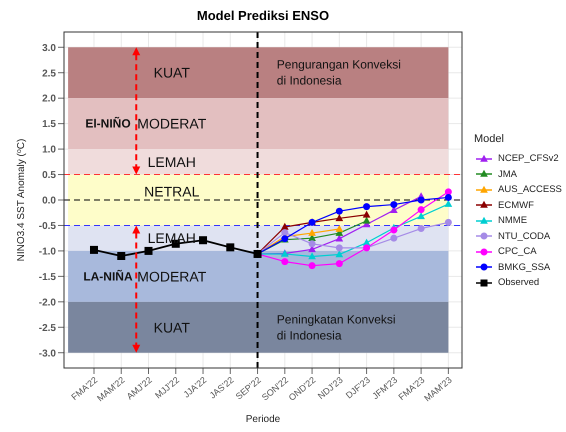 The width and height of the screenshot is (566, 432). What do you see at coordinates (47, 354) in the screenshot?
I see `y-tick-label: -3.0` at bounding box center [47, 354].